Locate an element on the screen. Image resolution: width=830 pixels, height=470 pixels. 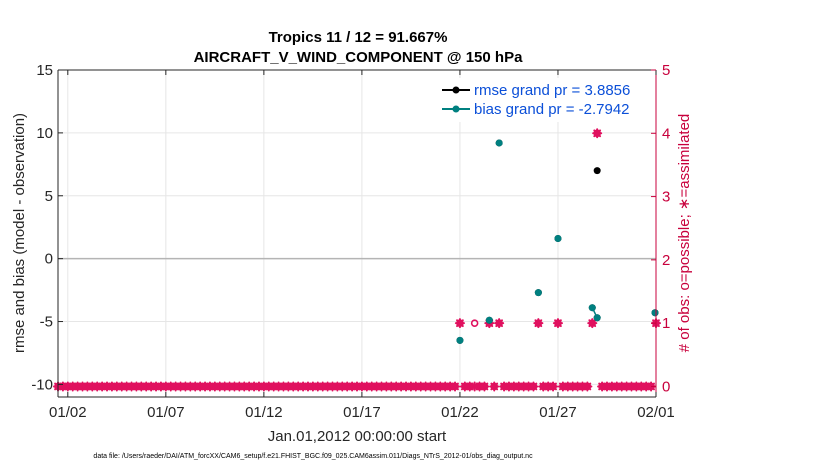
right-y-axis-label: # of obs: o=possible; ∗=assimilated is located at coordinates (684, 233).